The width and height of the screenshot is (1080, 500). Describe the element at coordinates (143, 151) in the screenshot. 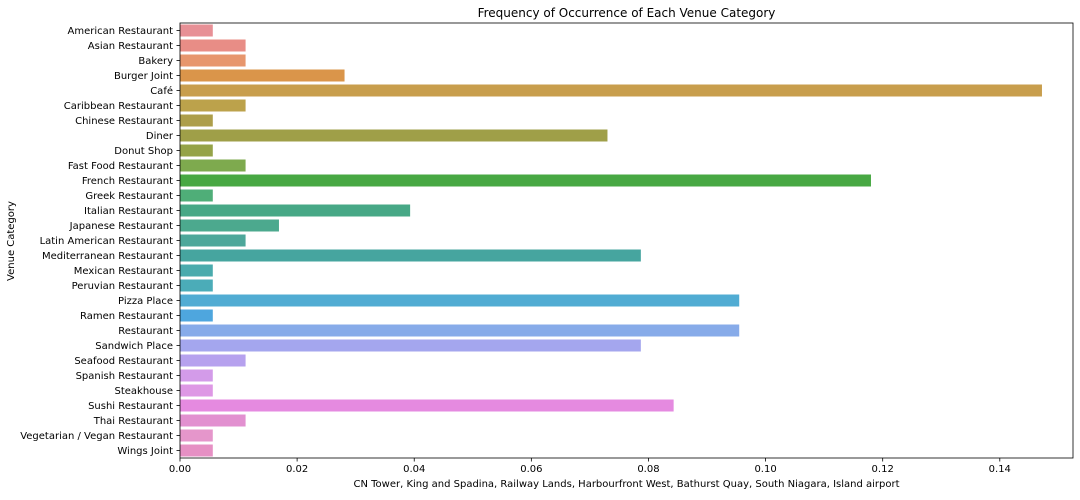

I see `y-tick-label: Donut Shop` at that location.